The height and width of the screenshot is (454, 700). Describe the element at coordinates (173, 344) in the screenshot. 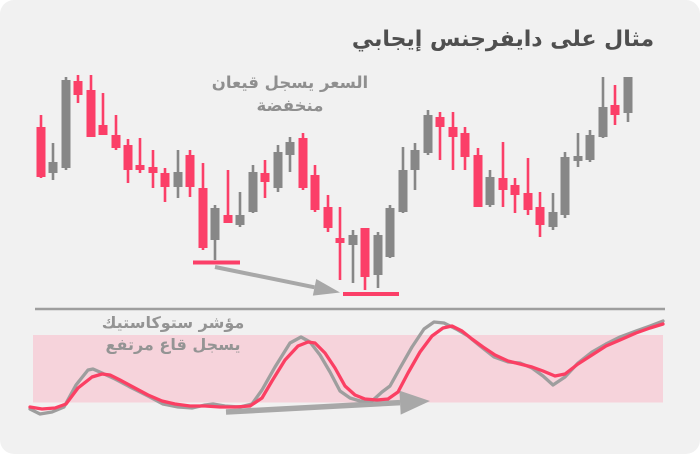

I see `stochastic-annotation-line2: يسجل قاع مرتفع` at that location.